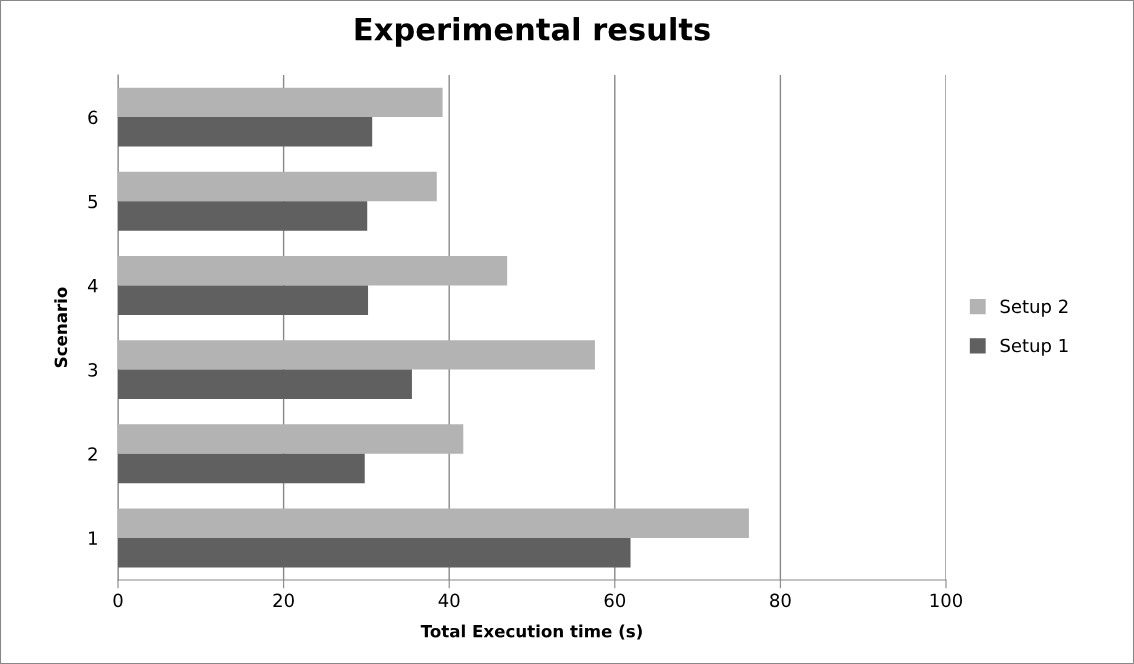 This screenshot has width=1134, height=664. Describe the element at coordinates (61, 327) in the screenshot. I see `y-axis-title: Scenario` at that location.